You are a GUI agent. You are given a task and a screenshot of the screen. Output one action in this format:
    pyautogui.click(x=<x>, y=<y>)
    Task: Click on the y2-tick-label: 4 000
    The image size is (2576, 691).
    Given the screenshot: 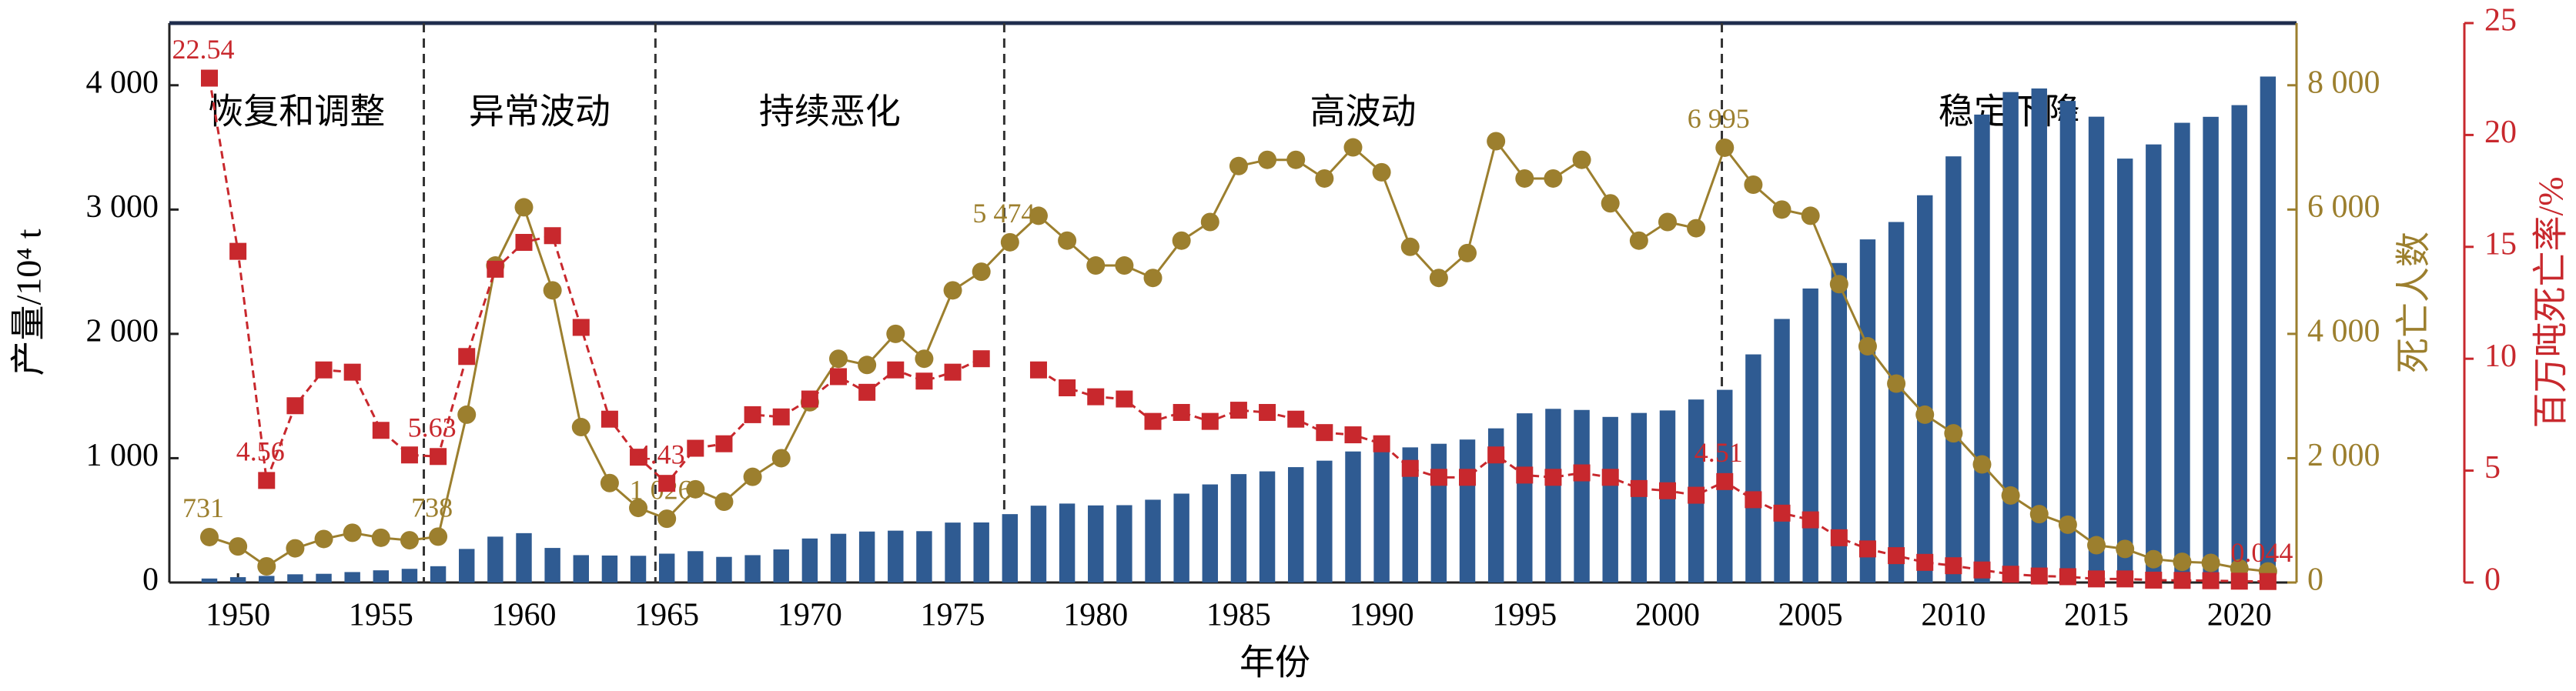 What is the action you would take?
    pyautogui.click(x=2343, y=331)
    